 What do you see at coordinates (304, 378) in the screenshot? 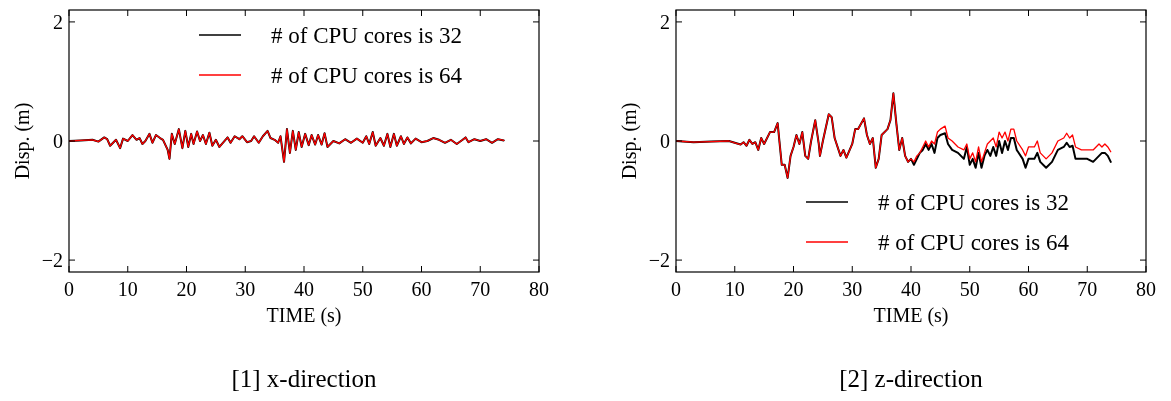
I see `text: [1] x-direction` at bounding box center [304, 378].